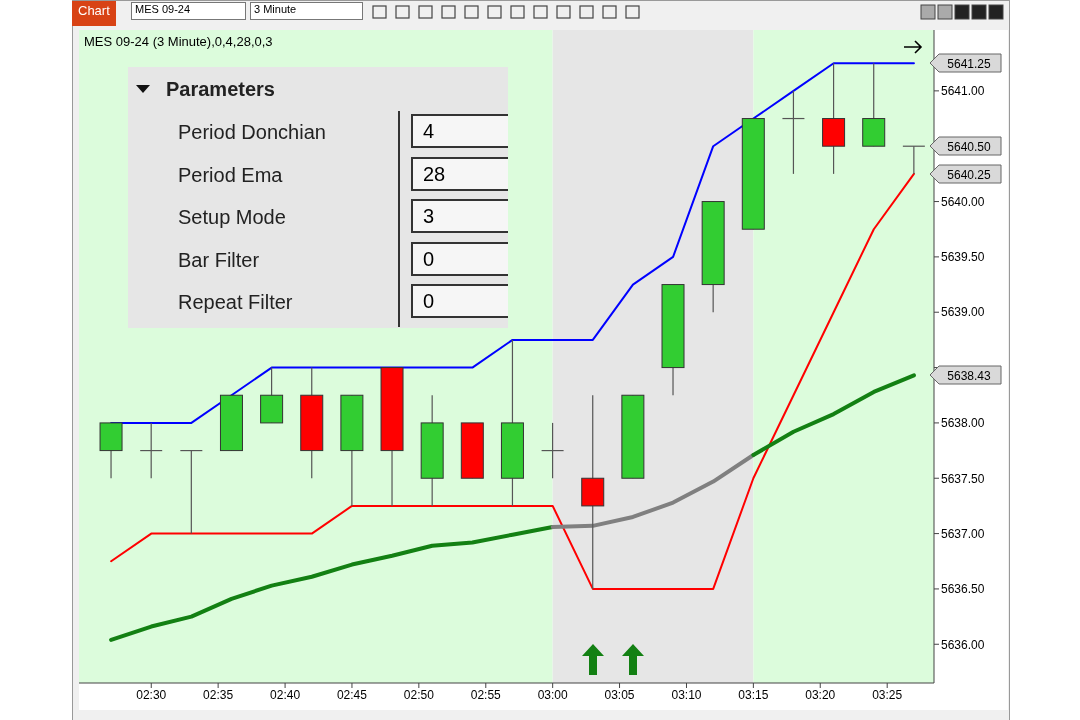 The image size is (1080, 720). Describe the element at coordinates (963, 201) in the screenshot. I see `y-tick-label: 5640.00` at that location.